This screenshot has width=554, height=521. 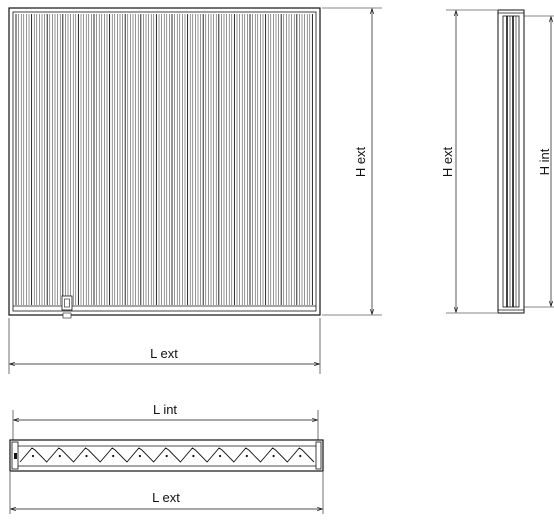 What do you see at coordinates (318, 455) in the screenshot?
I see `section-right-end-cap` at bounding box center [318, 455].